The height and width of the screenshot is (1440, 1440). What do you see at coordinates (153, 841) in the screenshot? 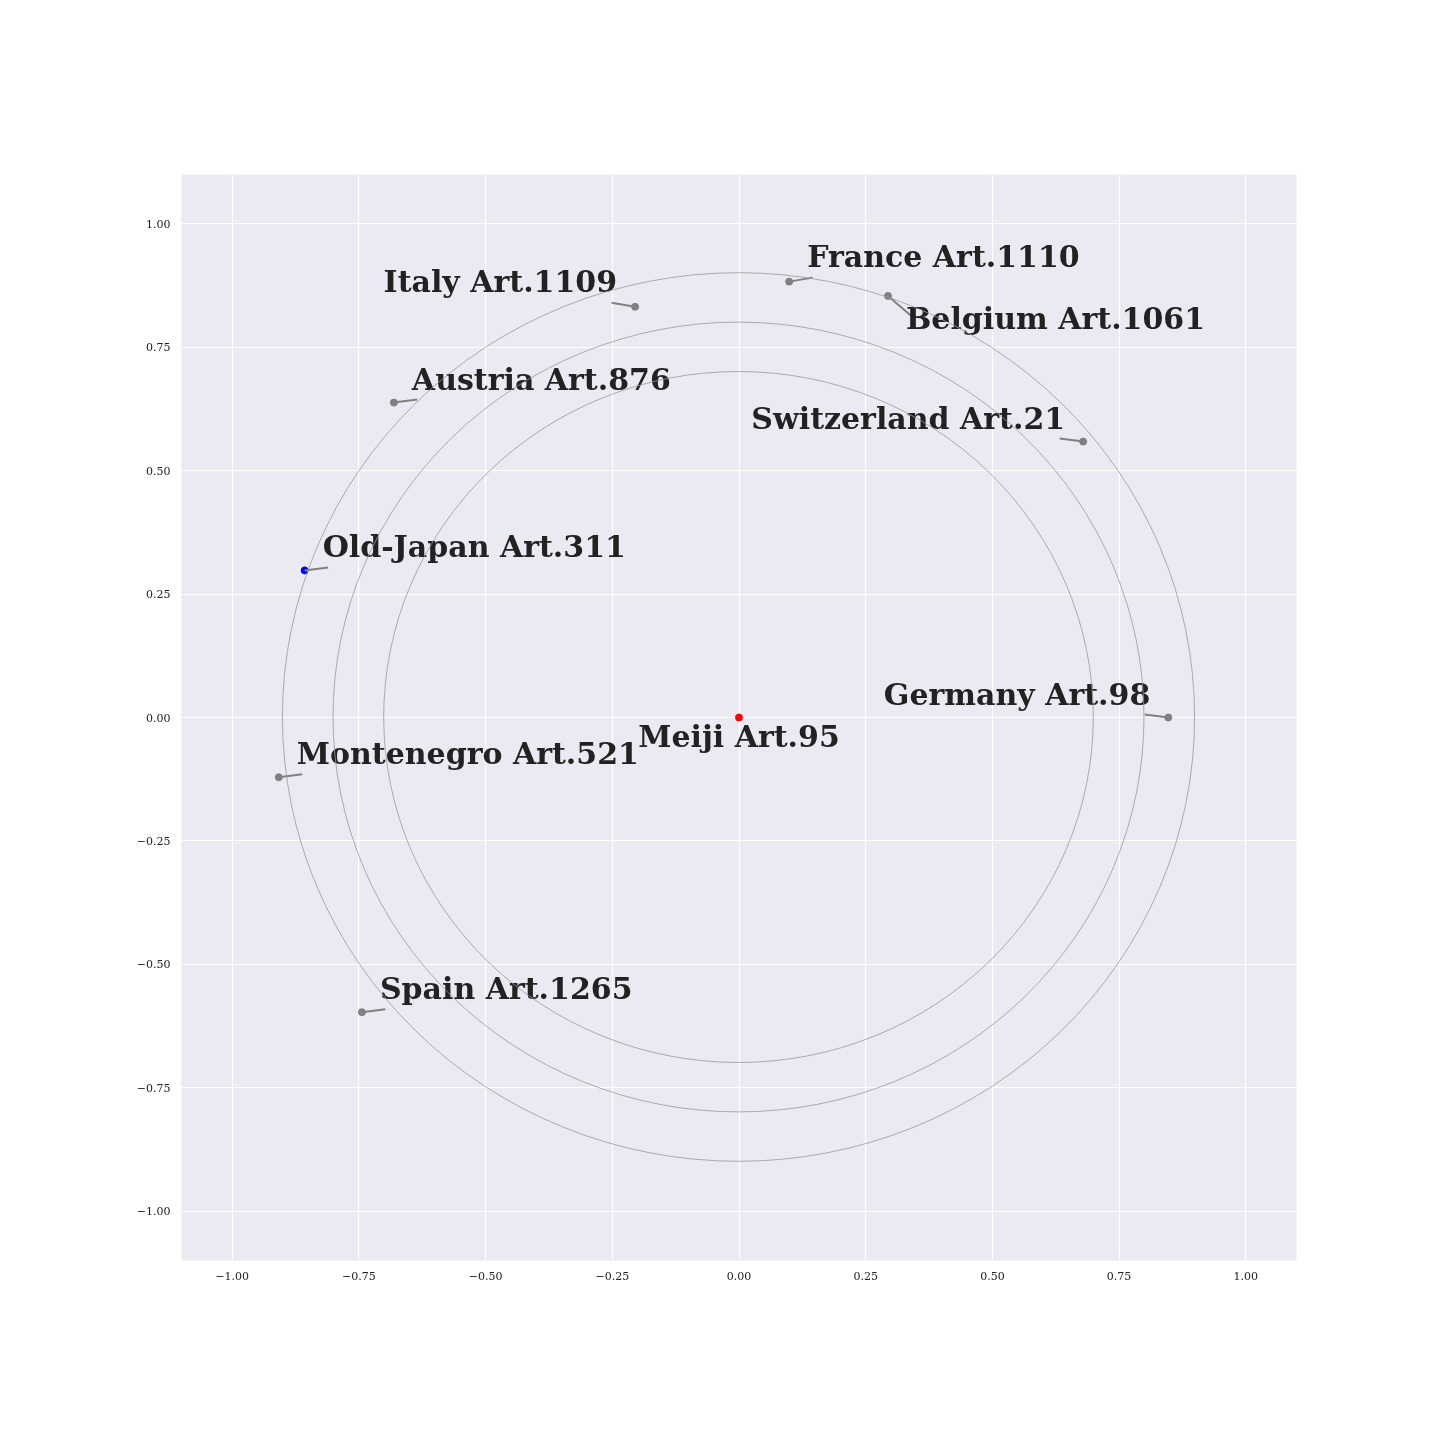
I see `y-tick-label: −0.25` at bounding box center [153, 841].